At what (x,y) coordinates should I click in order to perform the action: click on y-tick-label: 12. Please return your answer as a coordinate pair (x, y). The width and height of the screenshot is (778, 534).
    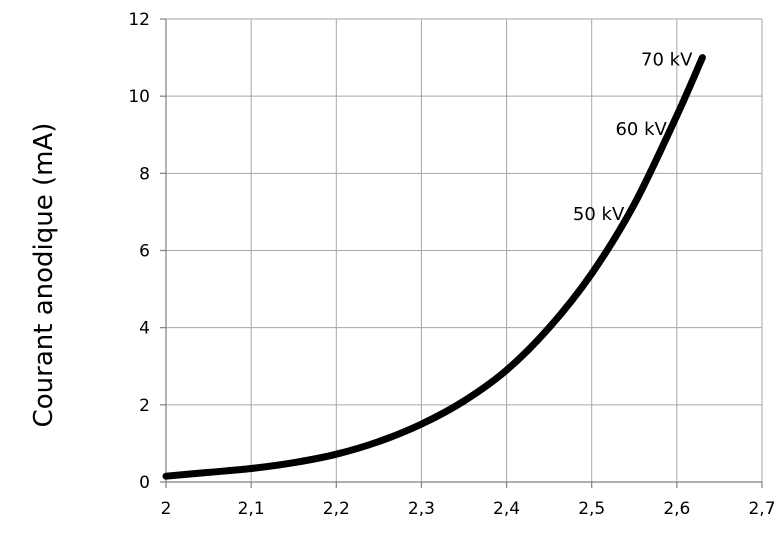
    Looking at the image, I should click on (139, 20).